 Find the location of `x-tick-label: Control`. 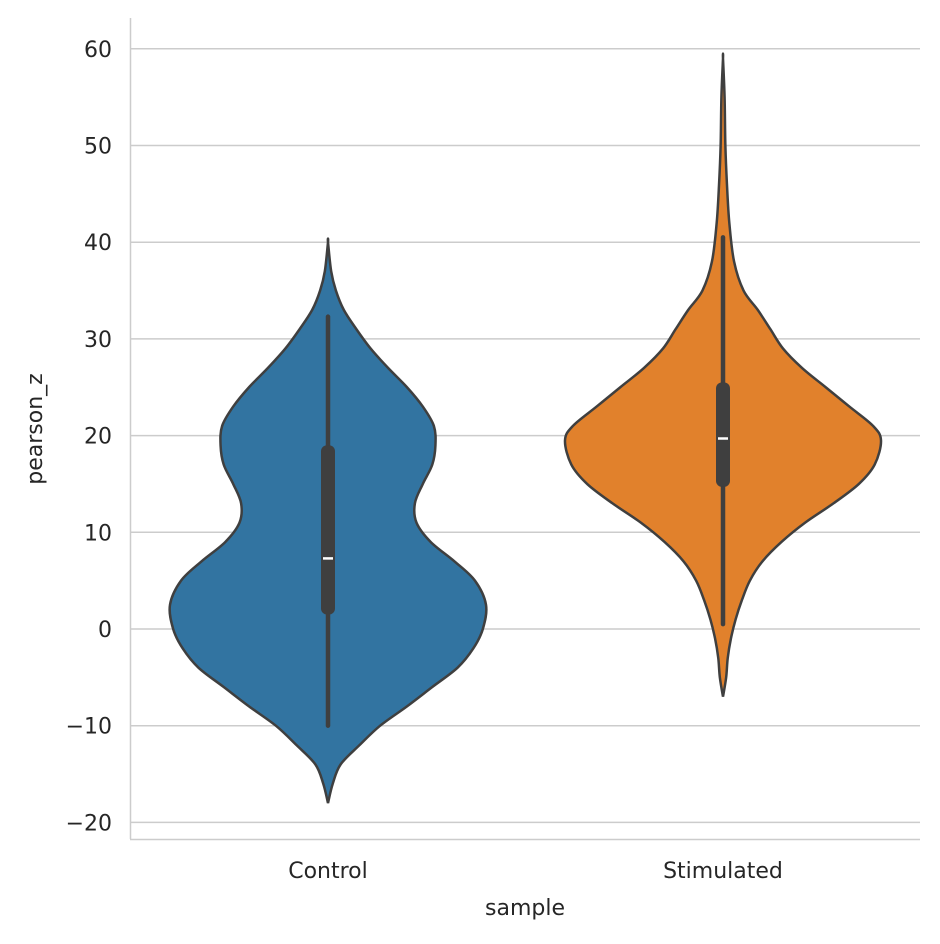

x-tick-label: Control is located at coordinates (328, 871).